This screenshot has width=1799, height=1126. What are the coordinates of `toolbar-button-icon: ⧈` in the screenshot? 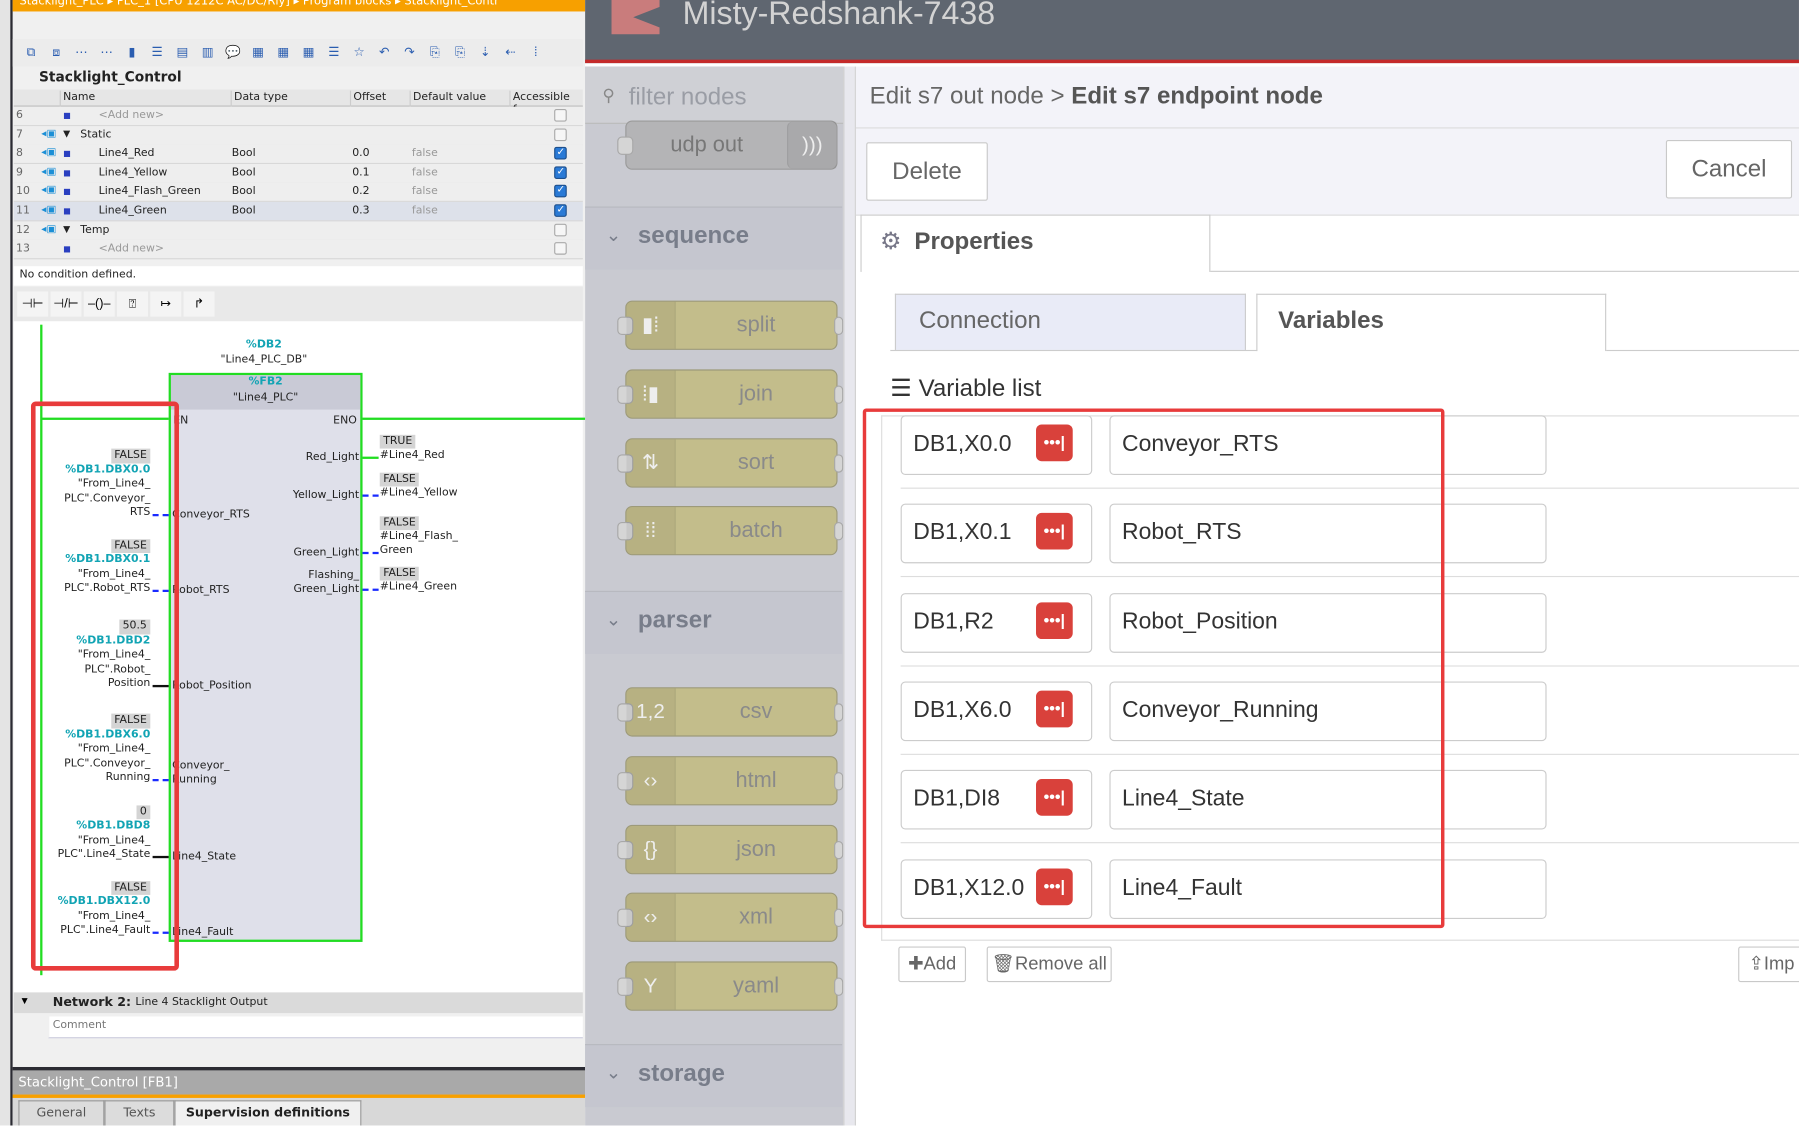 It's located at (56, 52).